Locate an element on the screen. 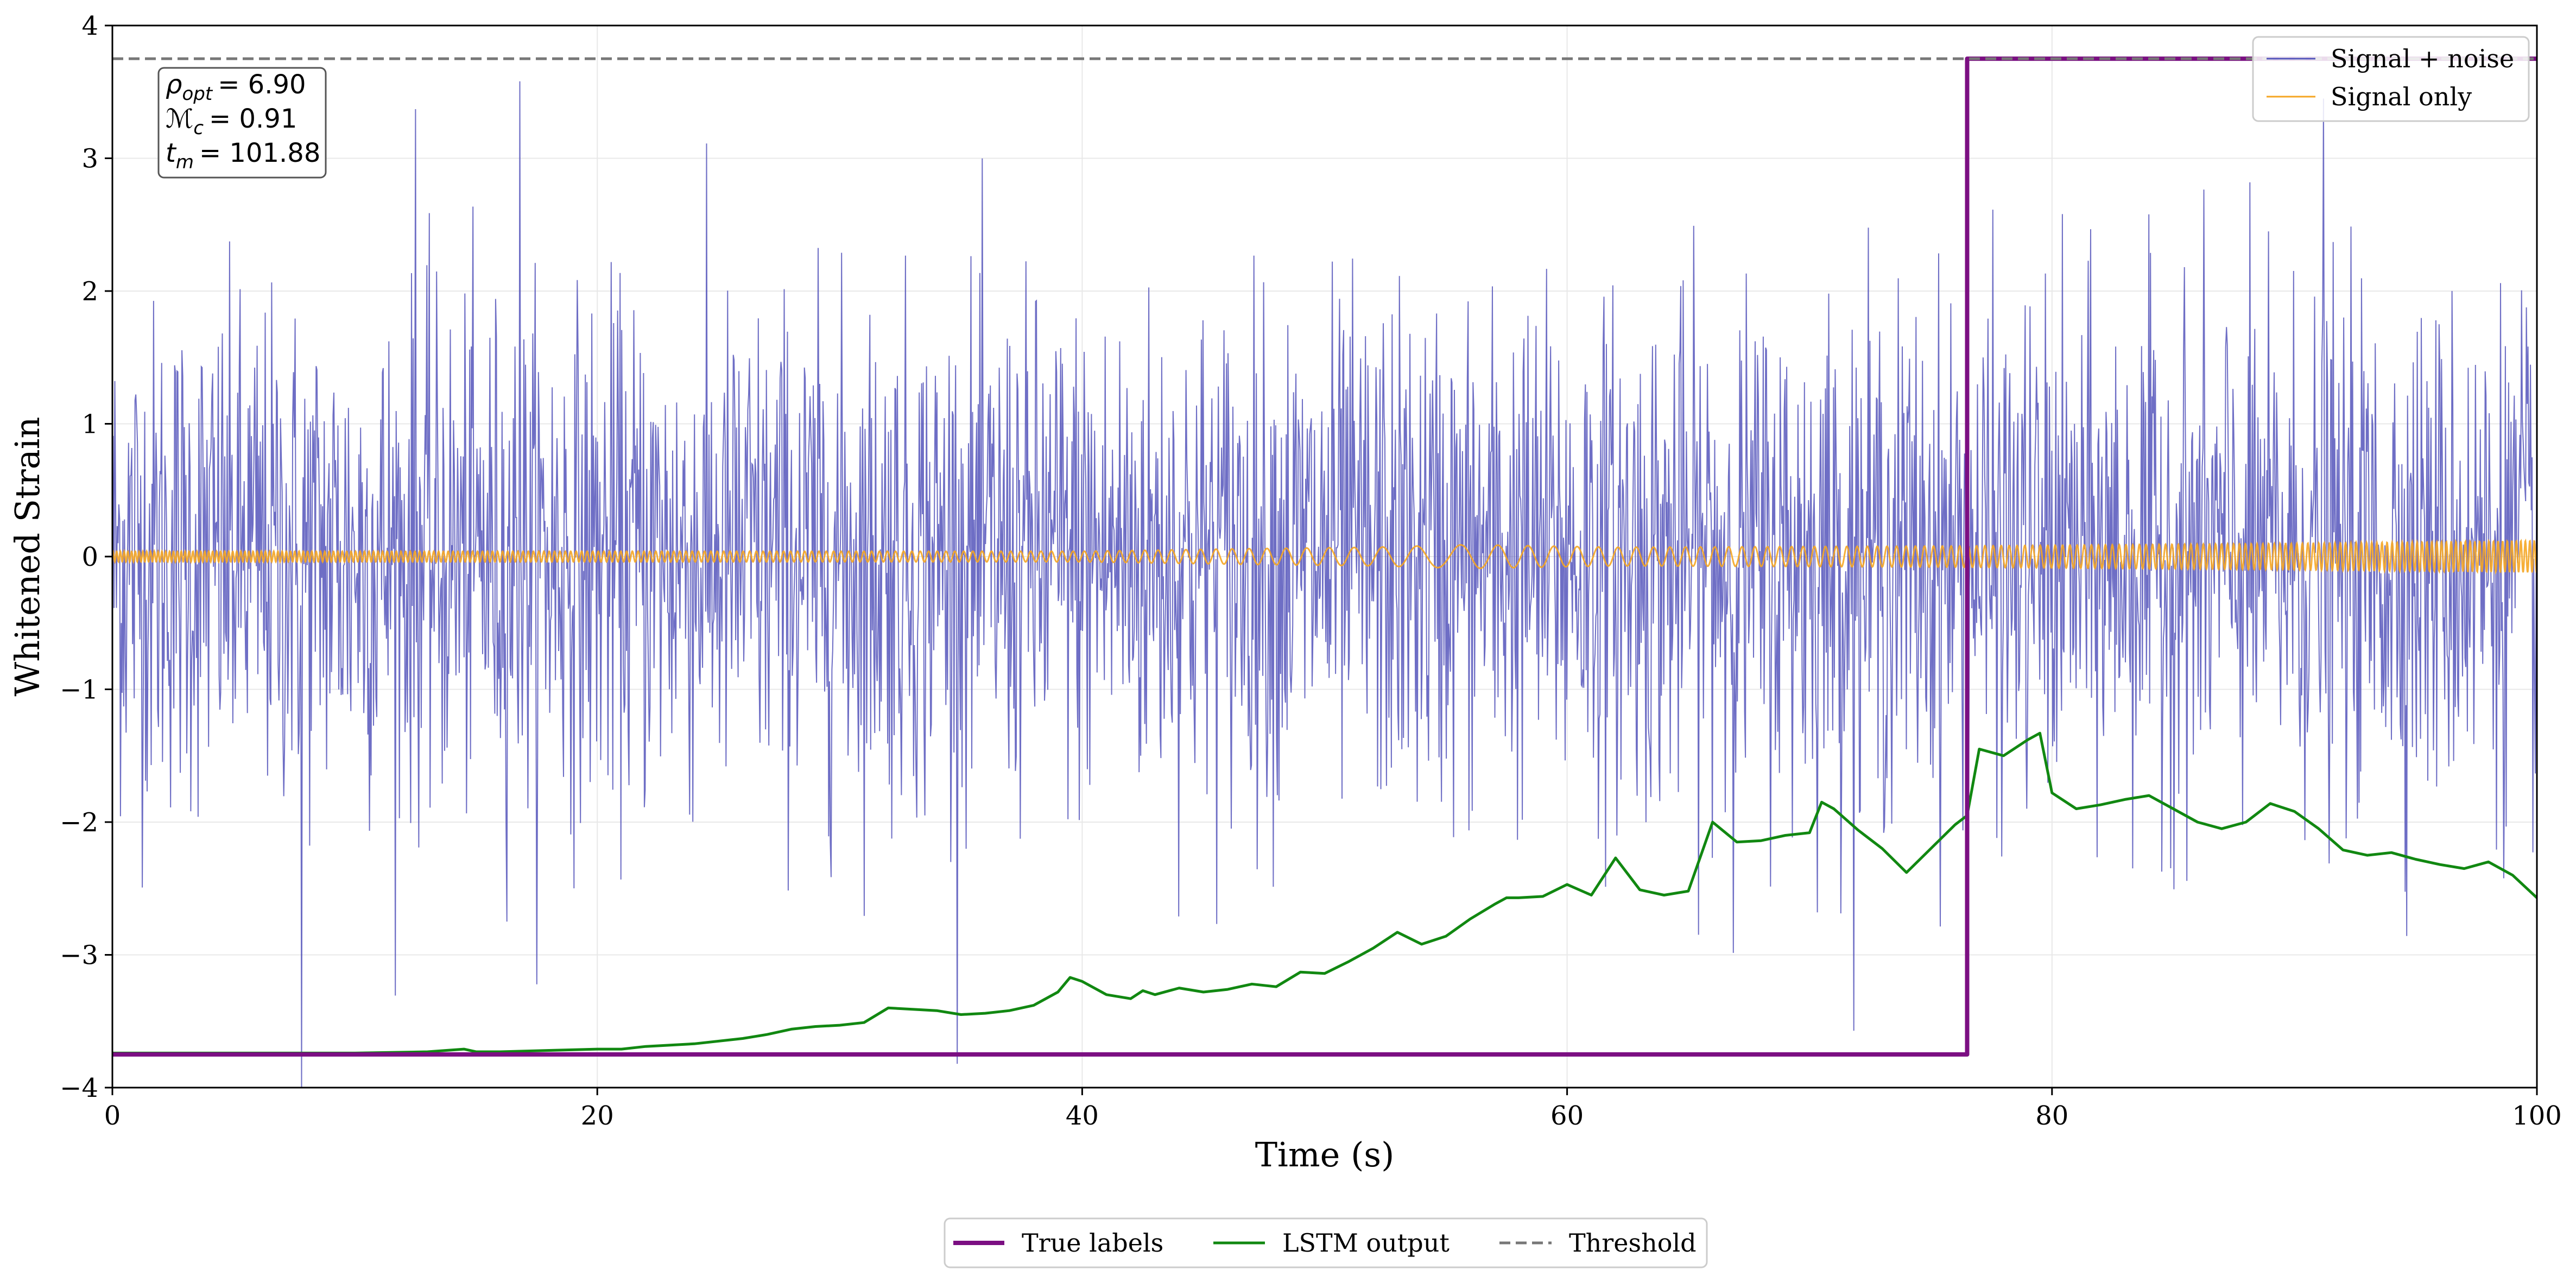  legend-lower-box is located at coordinates (1326, 1242).